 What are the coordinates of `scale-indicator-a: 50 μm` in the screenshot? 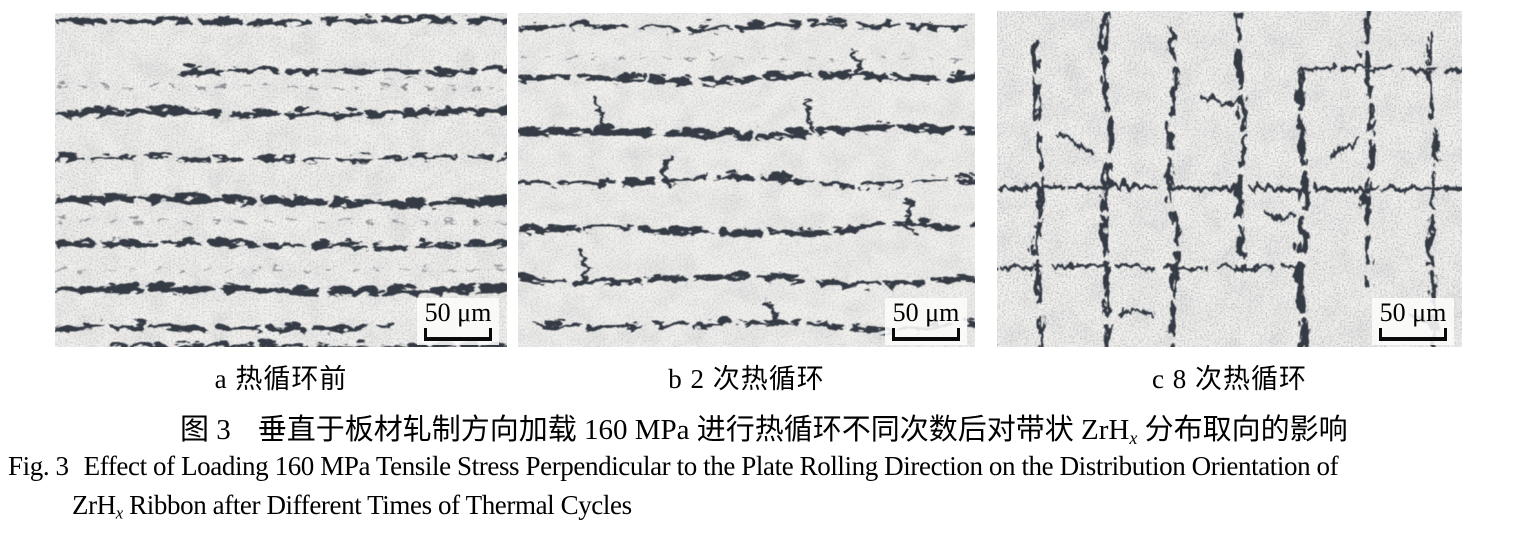 It's located at (458, 321).